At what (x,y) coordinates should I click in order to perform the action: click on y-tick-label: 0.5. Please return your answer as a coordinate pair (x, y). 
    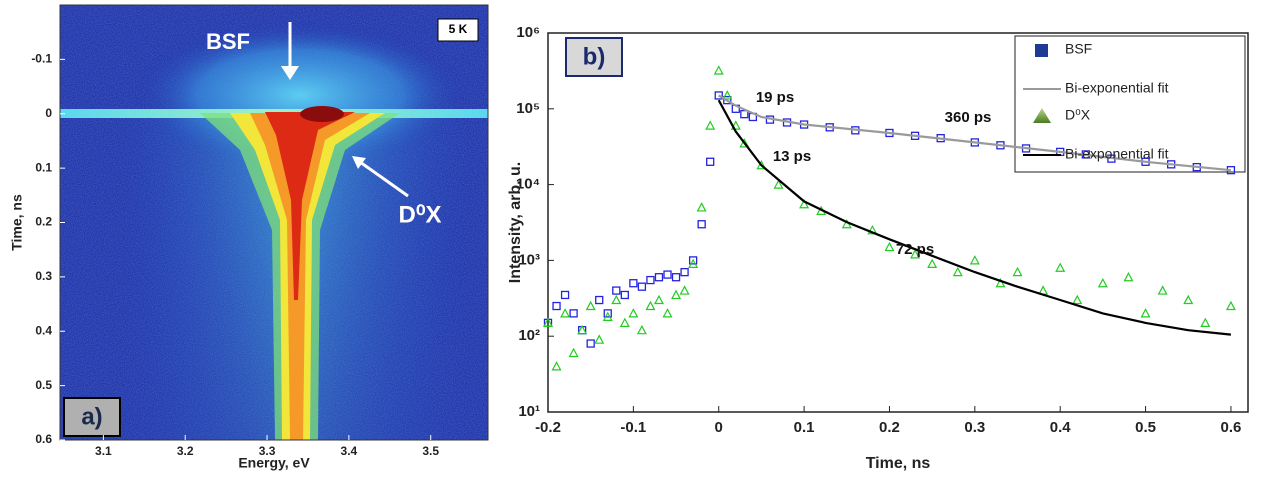
    Looking at the image, I should click on (43, 385).